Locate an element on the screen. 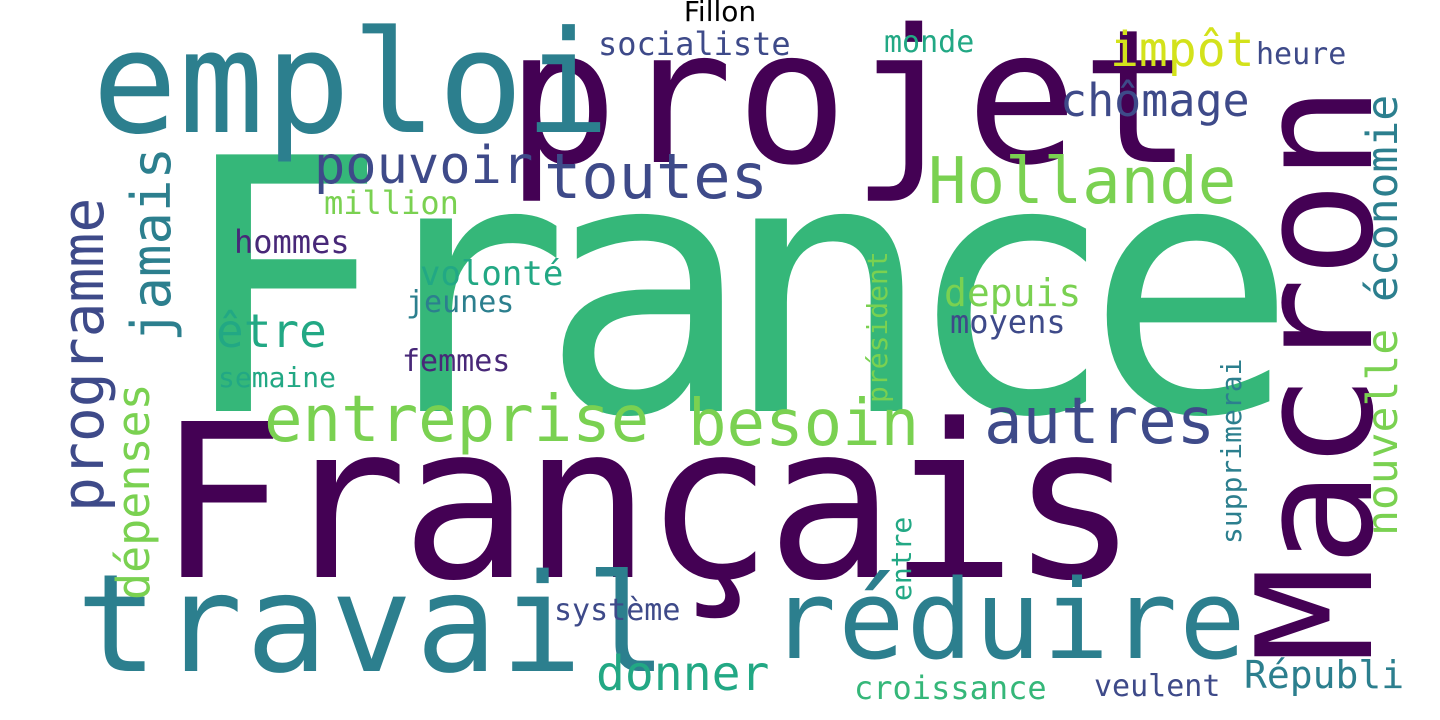 This screenshot has width=1440, height=720. word-nouvelle: nouvelle is located at coordinates (1383, 432).